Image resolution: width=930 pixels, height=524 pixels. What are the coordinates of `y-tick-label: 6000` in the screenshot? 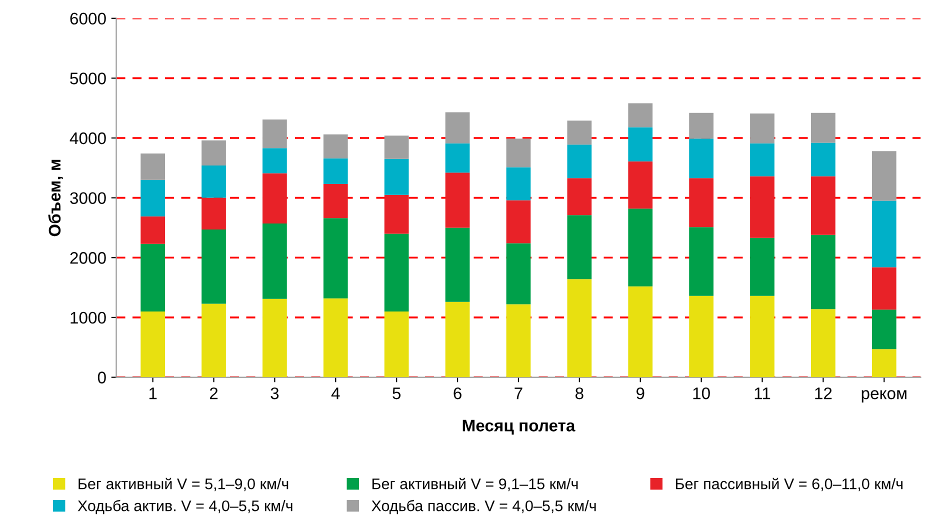 It's located at (88, 18).